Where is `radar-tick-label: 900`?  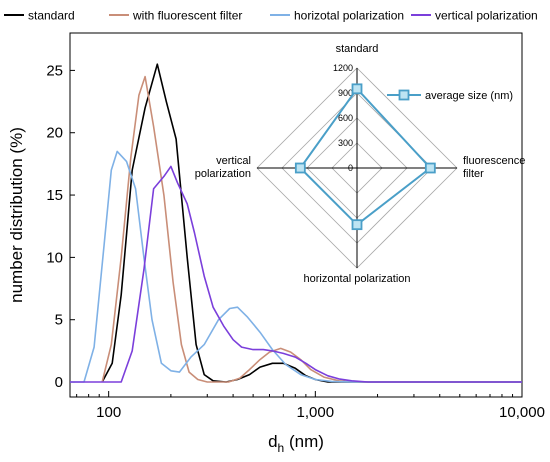 radar-tick-label: 900 is located at coordinates (345, 93).